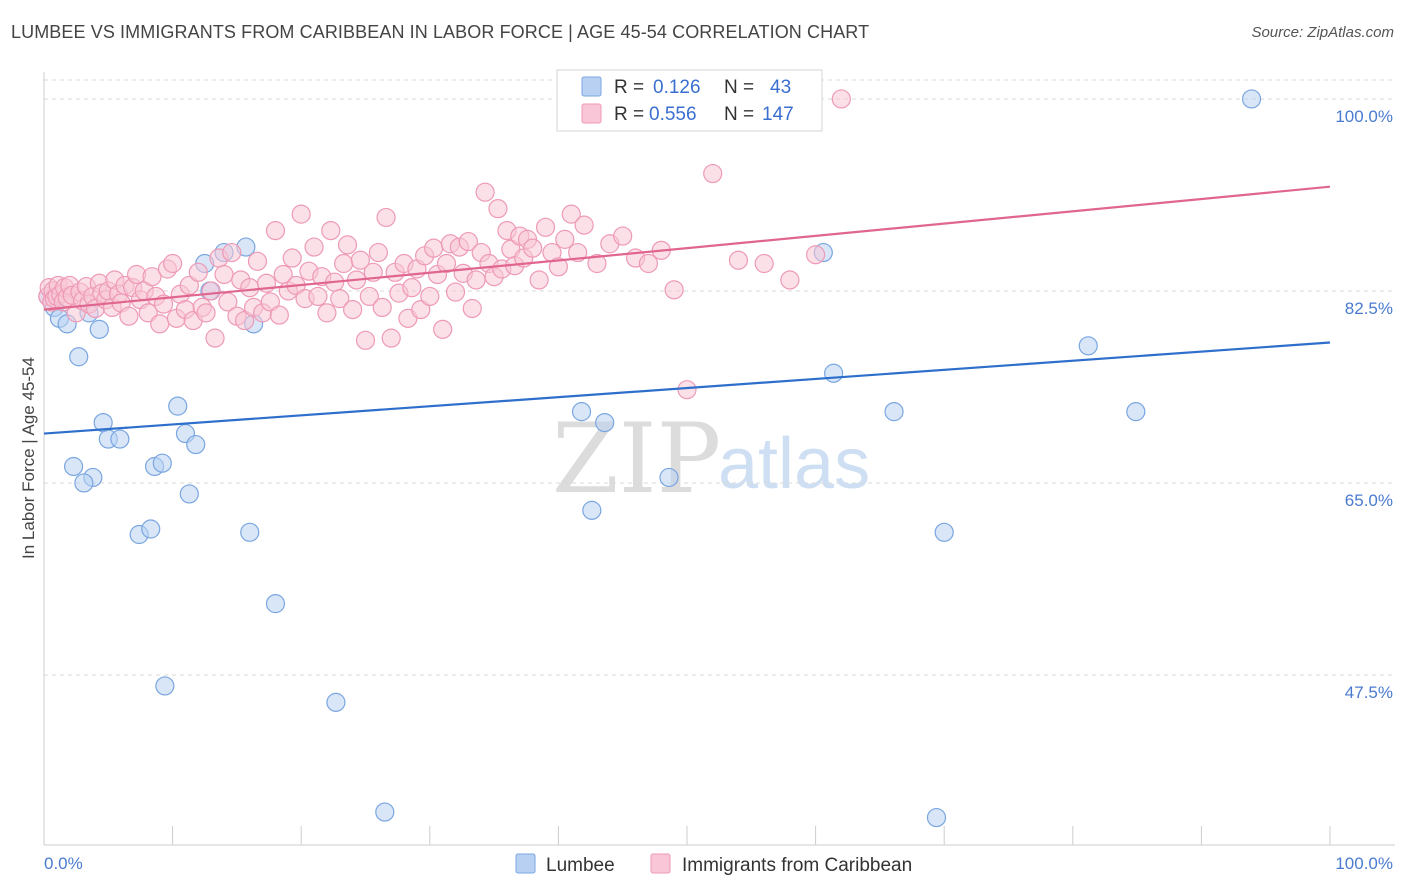 This screenshot has width=1406, height=892. Describe the element at coordinates (1364, 116) in the screenshot. I see `y-tick-label-0: 100.0%` at that location.